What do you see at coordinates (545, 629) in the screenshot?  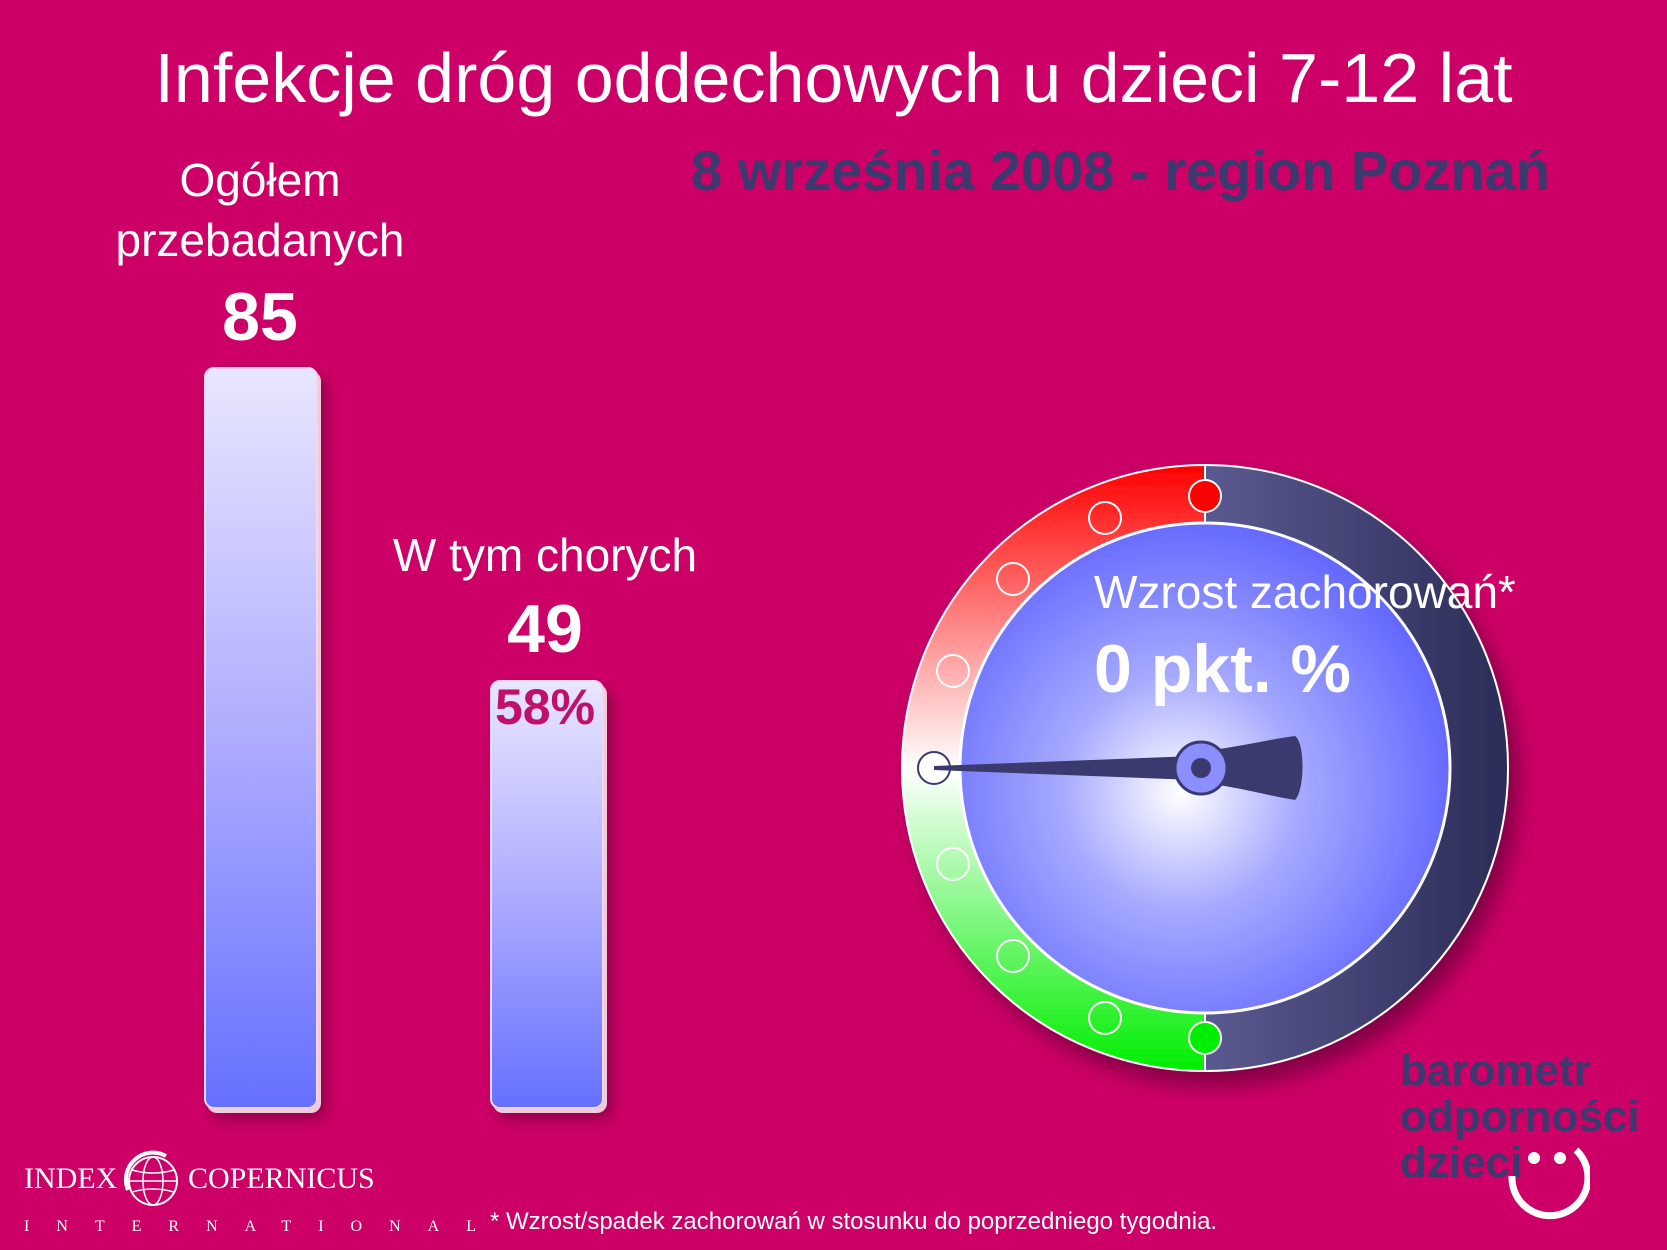 I see `bar-value-sick: 49` at bounding box center [545, 629].